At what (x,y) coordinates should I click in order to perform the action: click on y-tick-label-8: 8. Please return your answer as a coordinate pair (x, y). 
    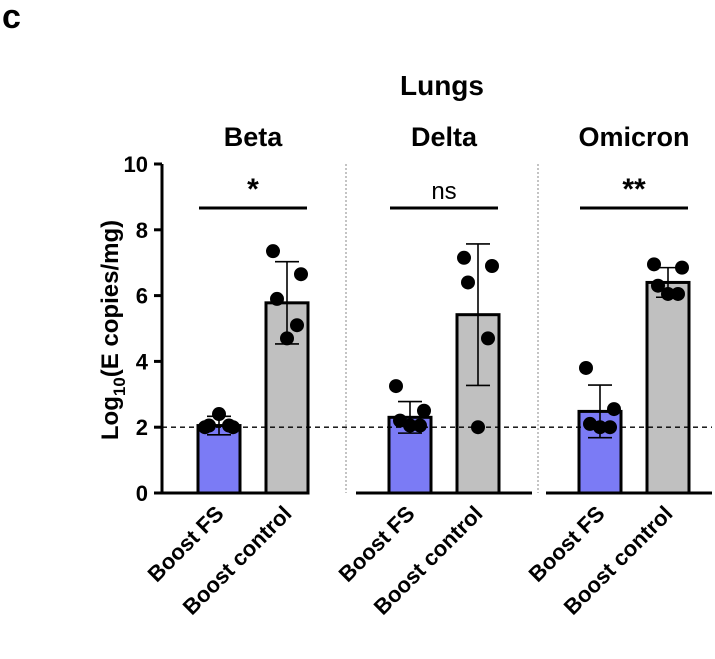
    Looking at the image, I should click on (142, 230).